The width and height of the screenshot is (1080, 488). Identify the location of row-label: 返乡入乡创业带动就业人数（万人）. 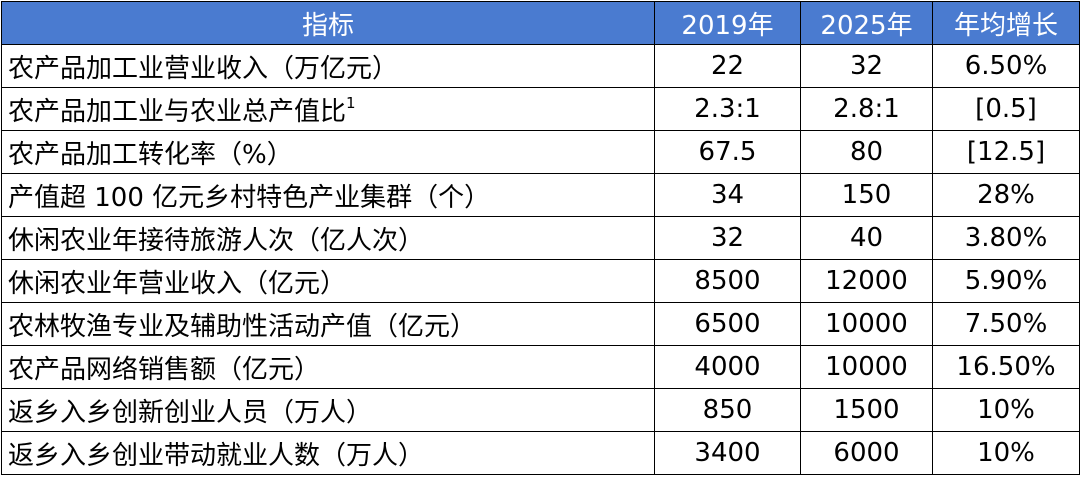
(328, 453).